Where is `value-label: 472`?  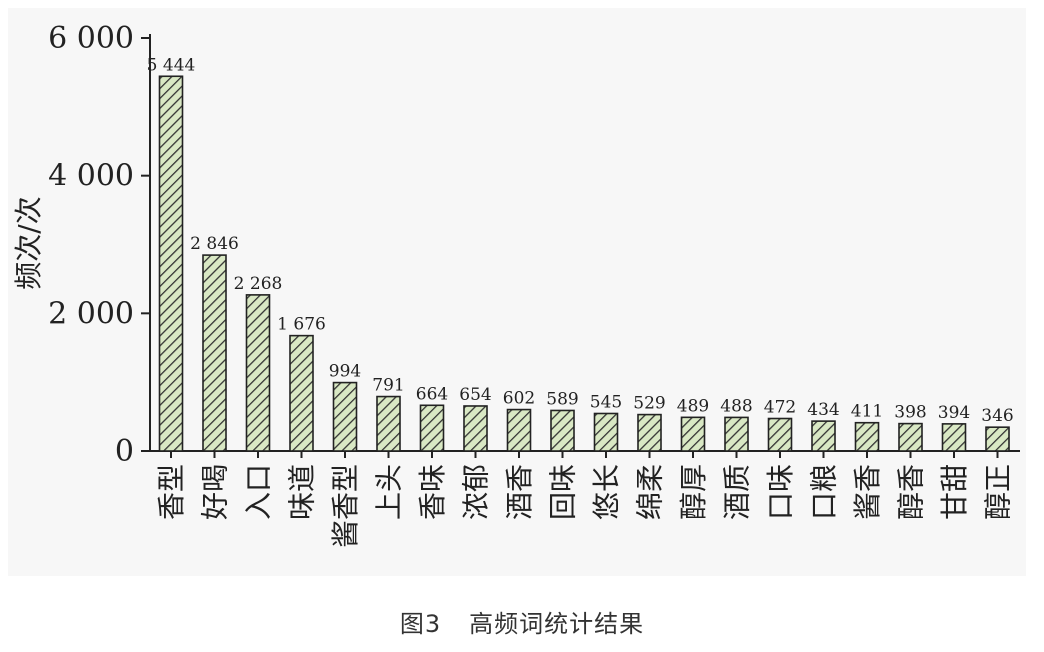 value-label: 472 is located at coordinates (780, 408).